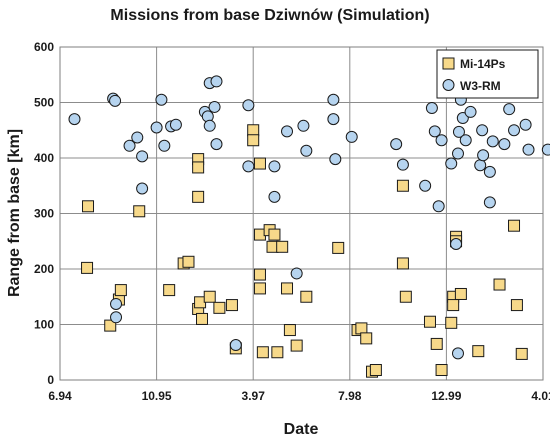  What do you see at coordinates (157, 396) in the screenshot?
I see `x-tick-label: 10.95` at bounding box center [157, 396].